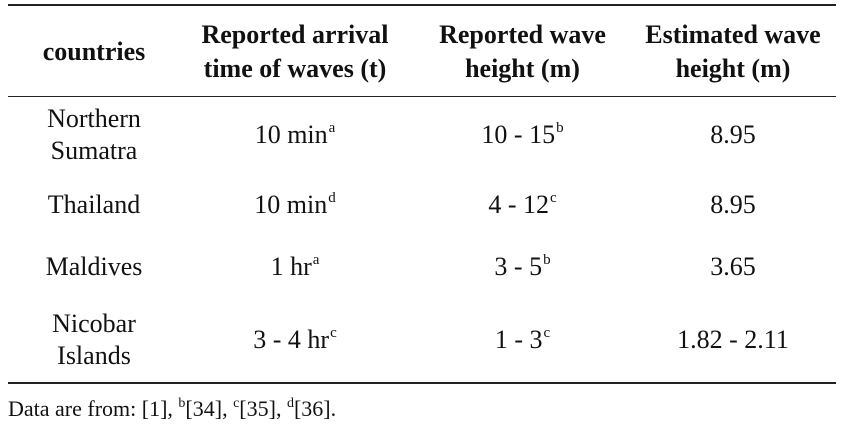 This screenshot has width=843, height=432. What do you see at coordinates (518, 339) in the screenshot?
I see `reported-value: 1 - 3` at bounding box center [518, 339].